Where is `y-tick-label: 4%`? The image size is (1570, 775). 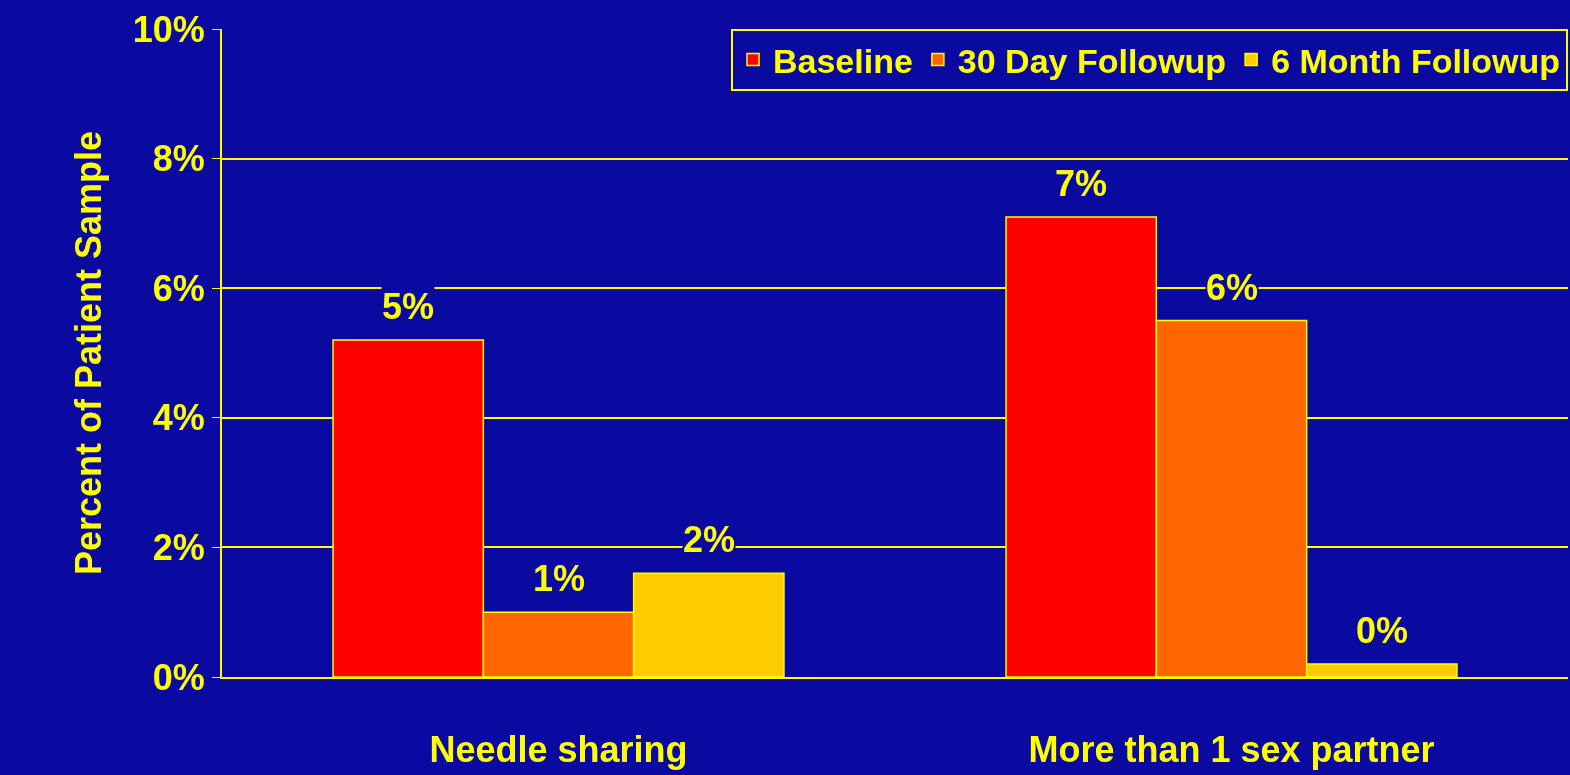
y-tick-label: 4% is located at coordinates (178, 418).